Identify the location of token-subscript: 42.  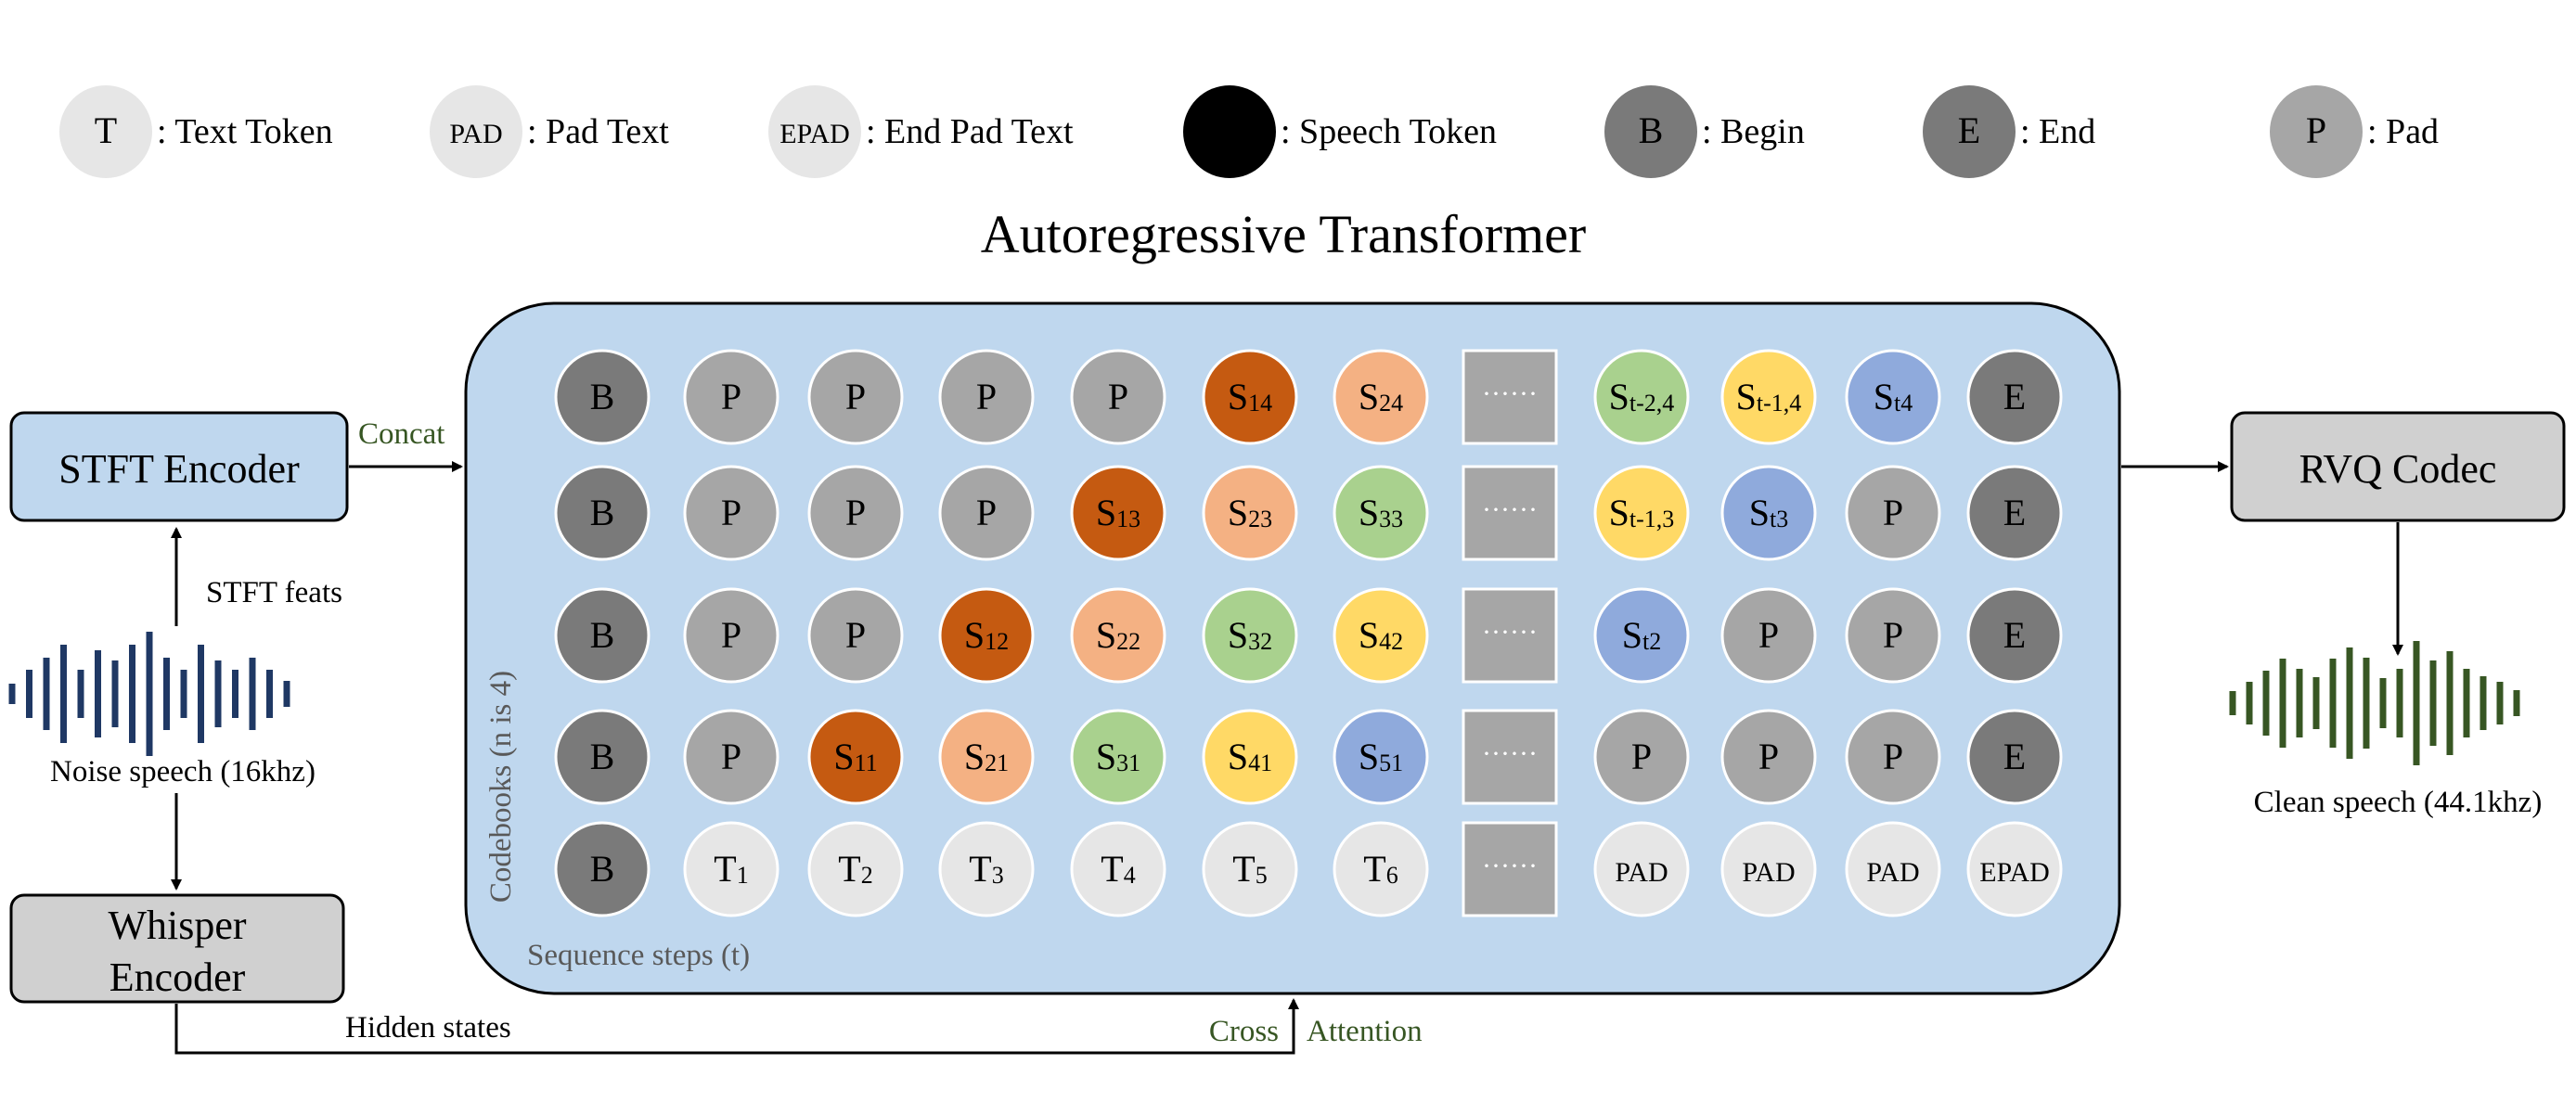
(1391, 641).